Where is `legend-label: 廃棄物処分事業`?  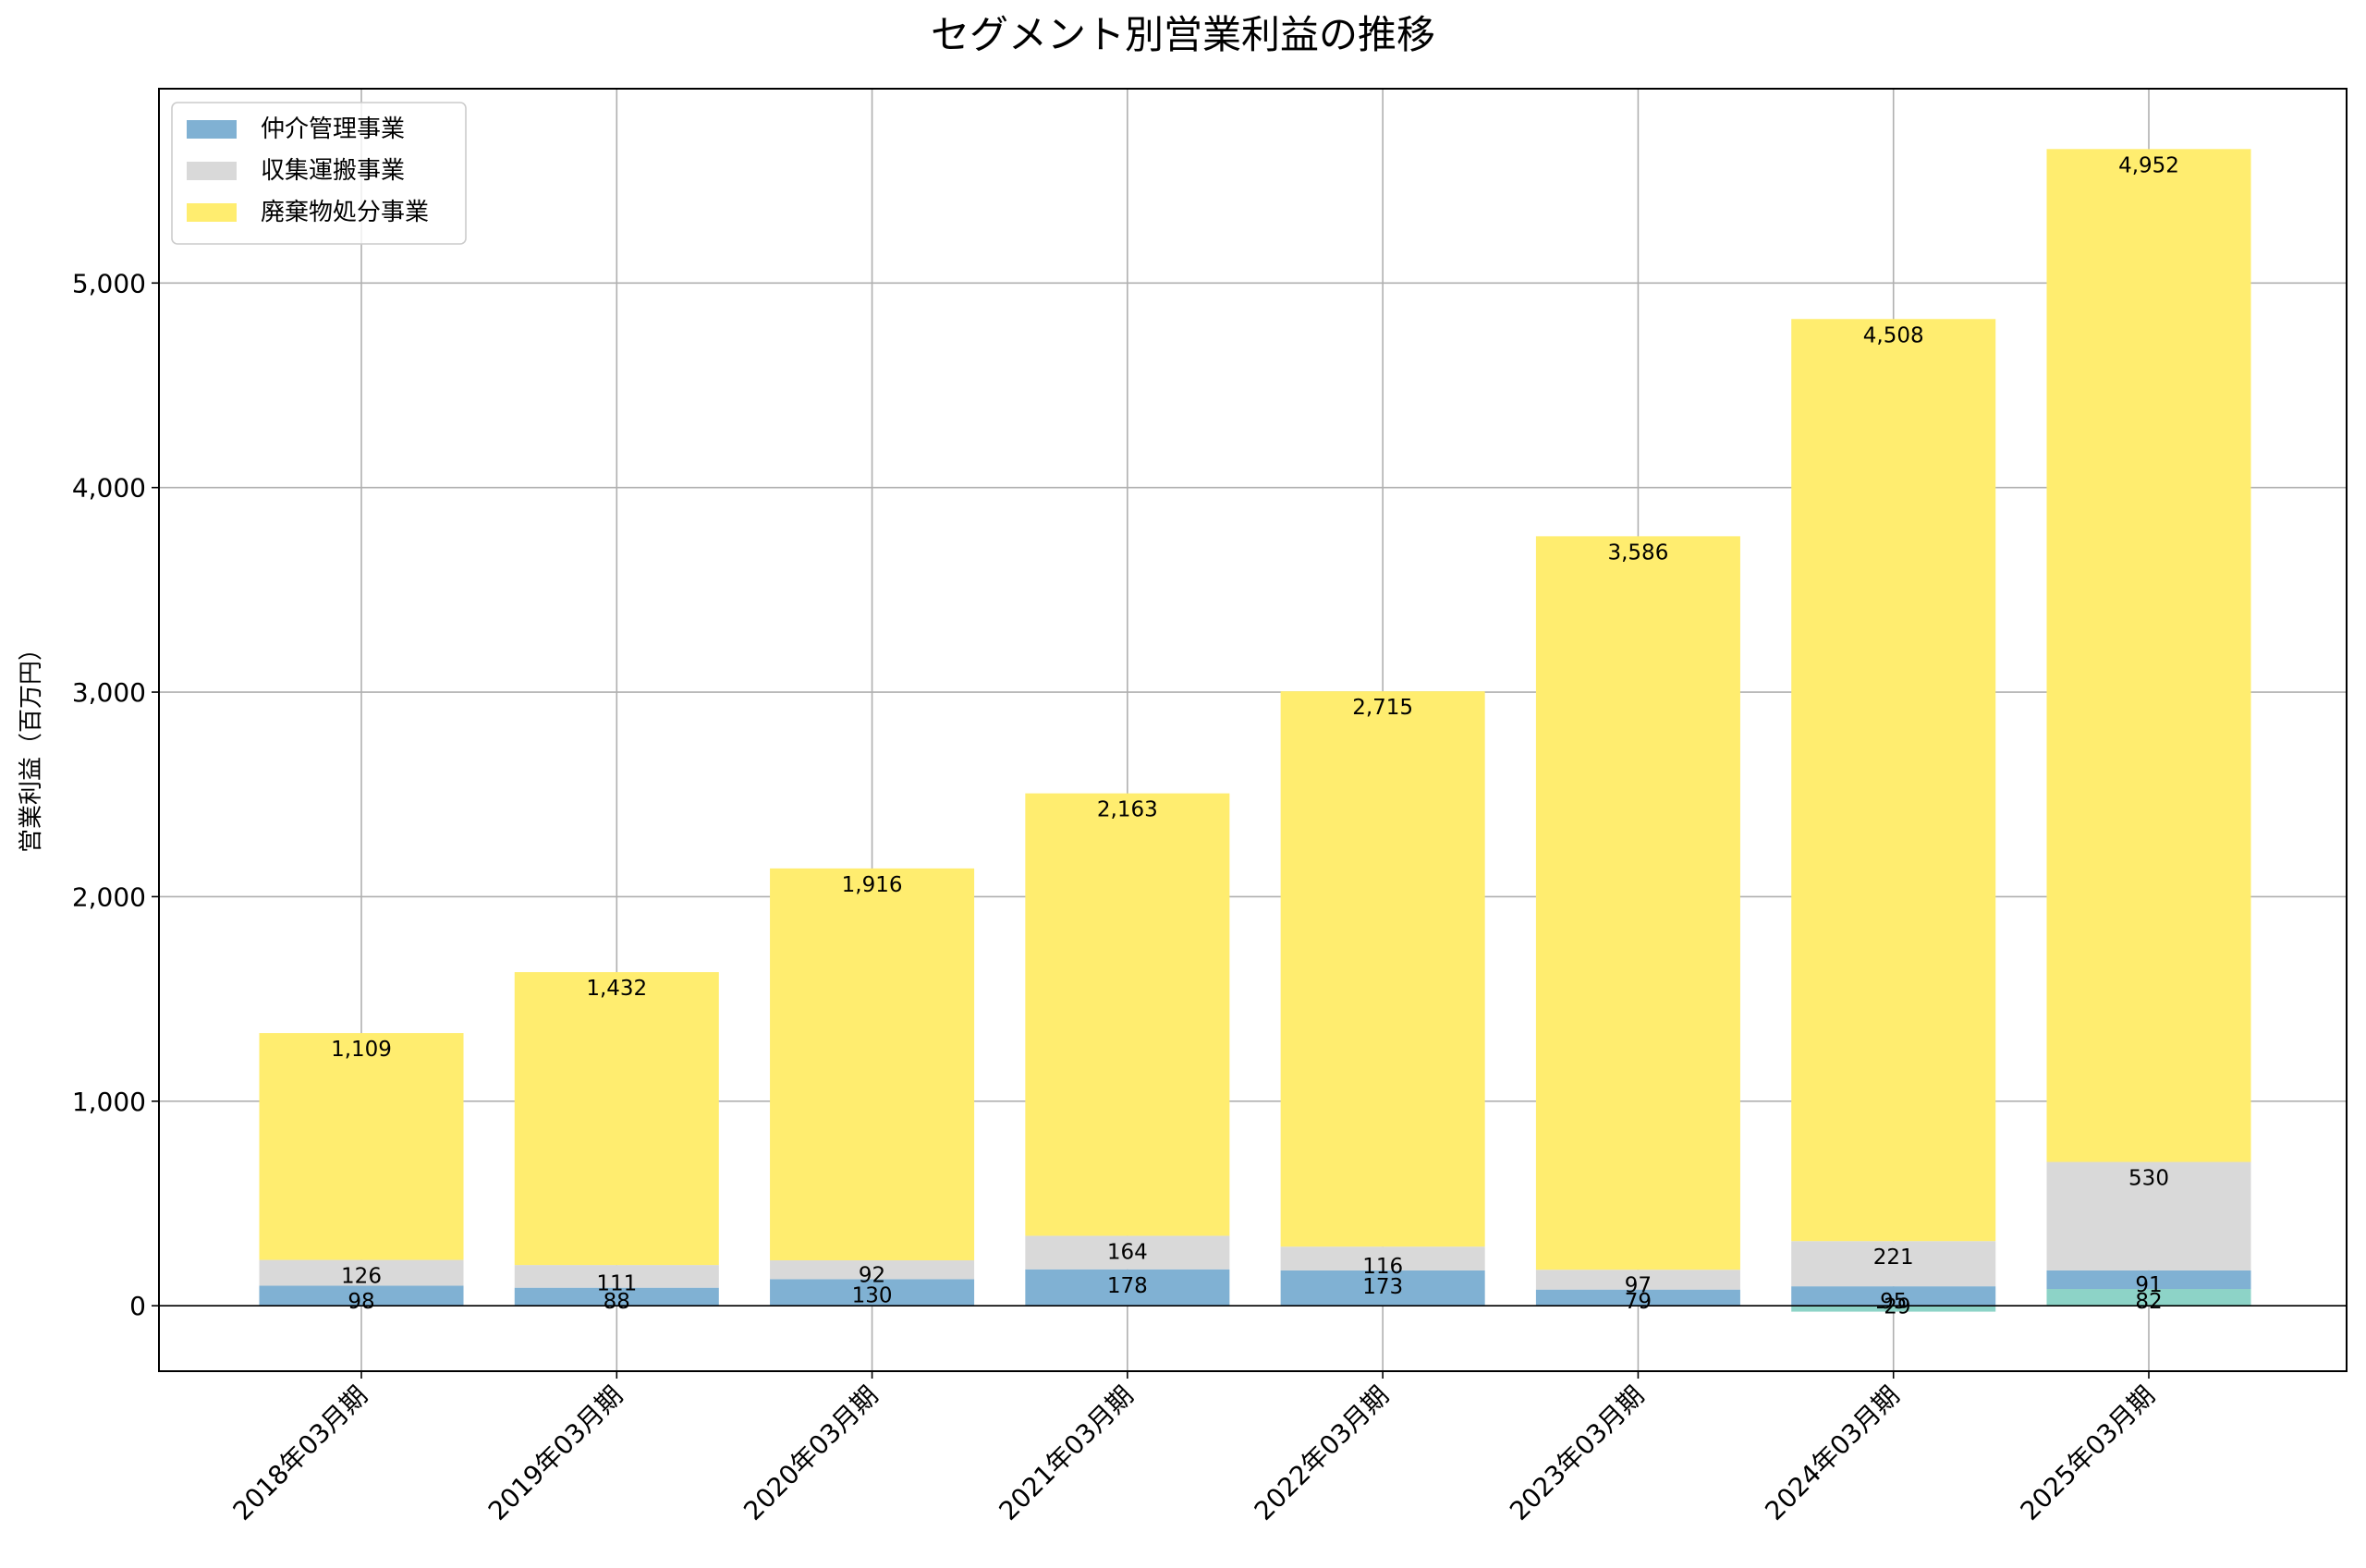 legend-label: 廃棄物処分事業 is located at coordinates (345, 212).